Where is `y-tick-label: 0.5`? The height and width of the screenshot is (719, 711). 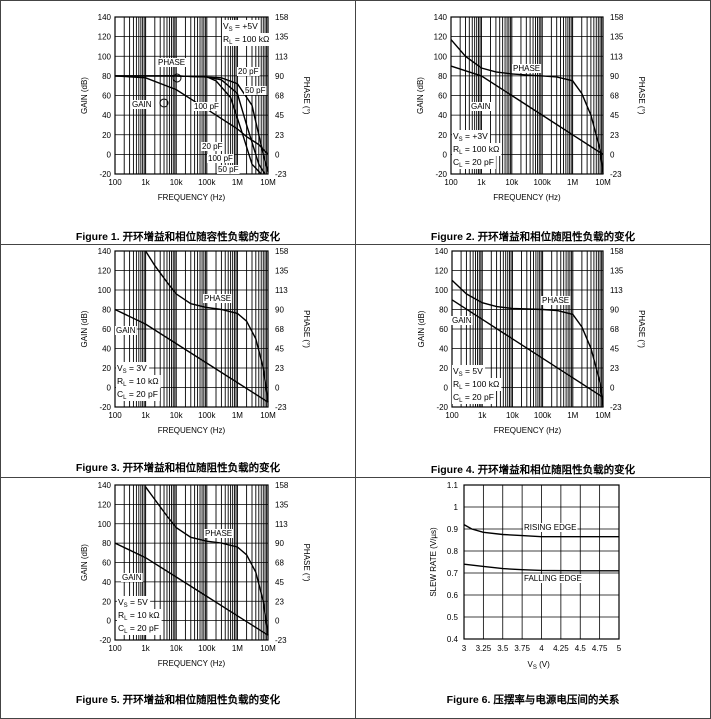 y-tick-label: 0.5 is located at coordinates (453, 617).